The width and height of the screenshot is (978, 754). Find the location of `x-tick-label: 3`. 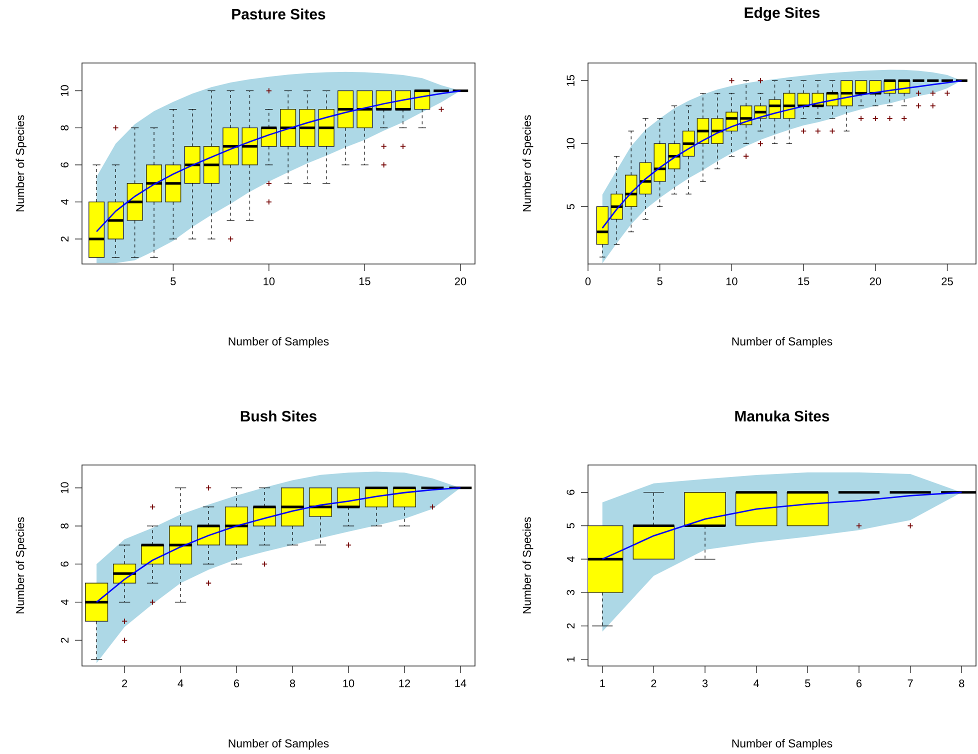

x-tick-label: 3 is located at coordinates (705, 684).